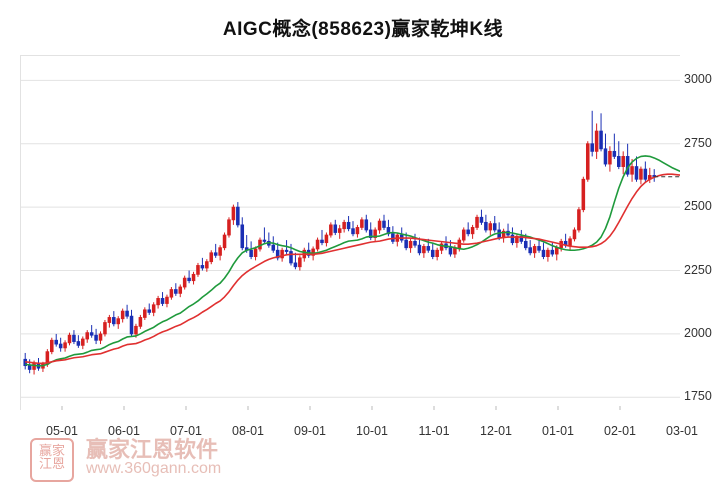  Describe the element at coordinates (682, 431) in the screenshot. I see `x-axis-tick-label: 03-01` at that location.